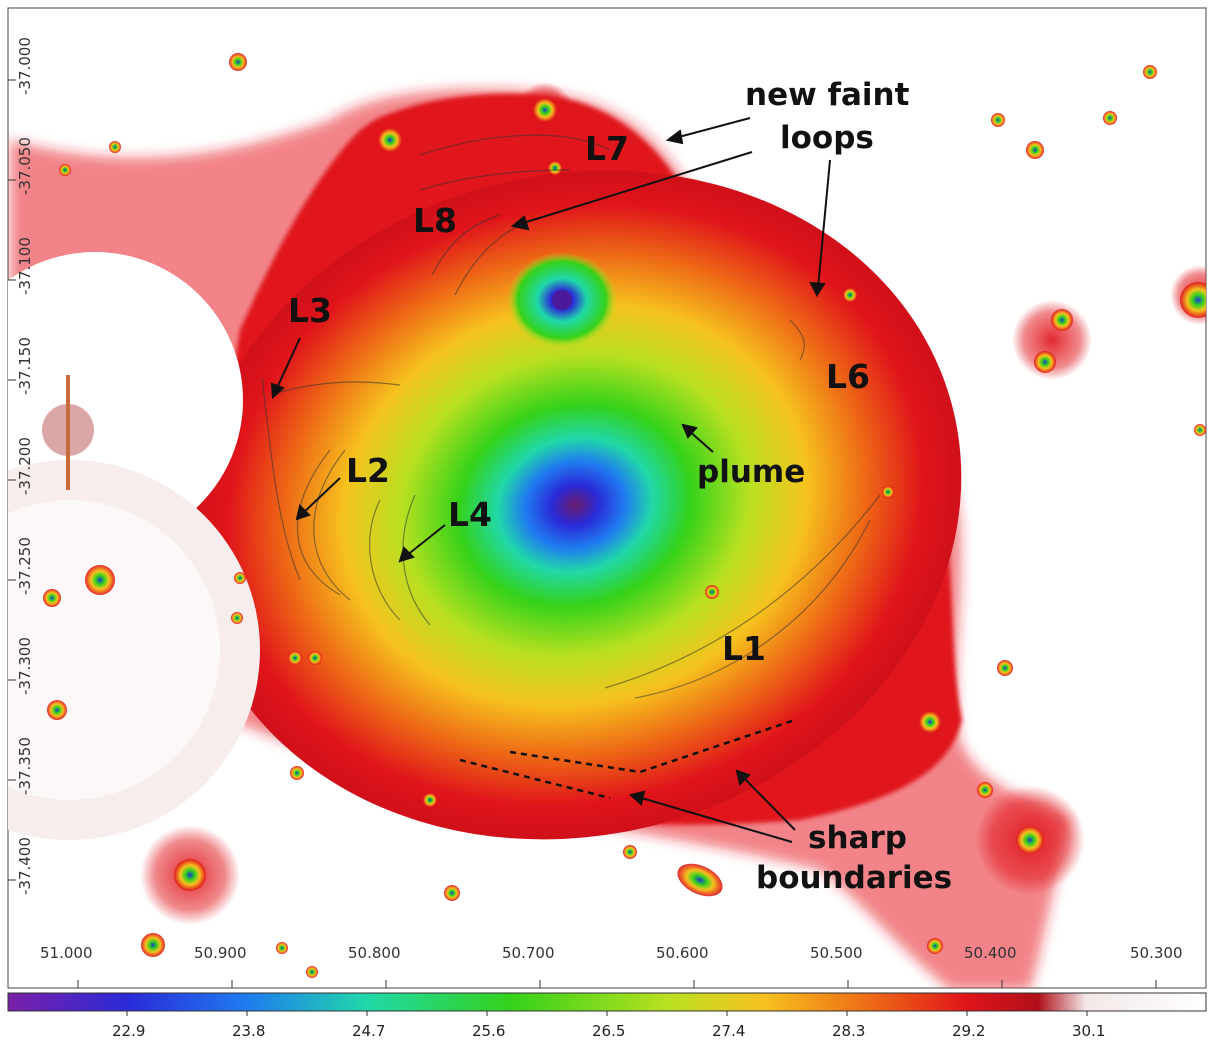  I want to click on colorbar-tick: 30.1, so click(1088, 1031).